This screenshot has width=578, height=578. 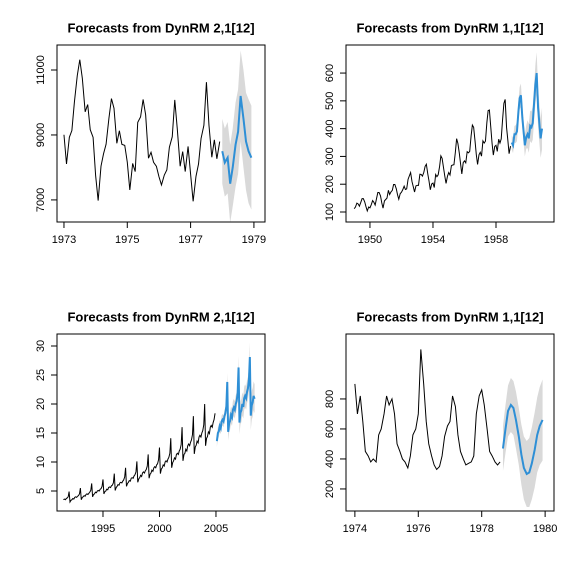 What do you see at coordinates (545, 529) in the screenshot?
I see `x-tick-label: 1980` at bounding box center [545, 529].